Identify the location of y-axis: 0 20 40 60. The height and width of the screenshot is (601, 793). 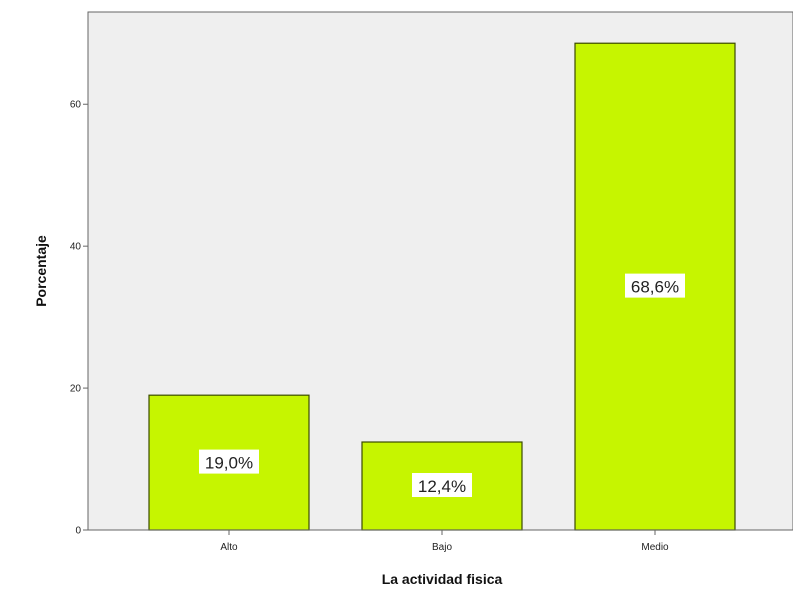
(79, 318).